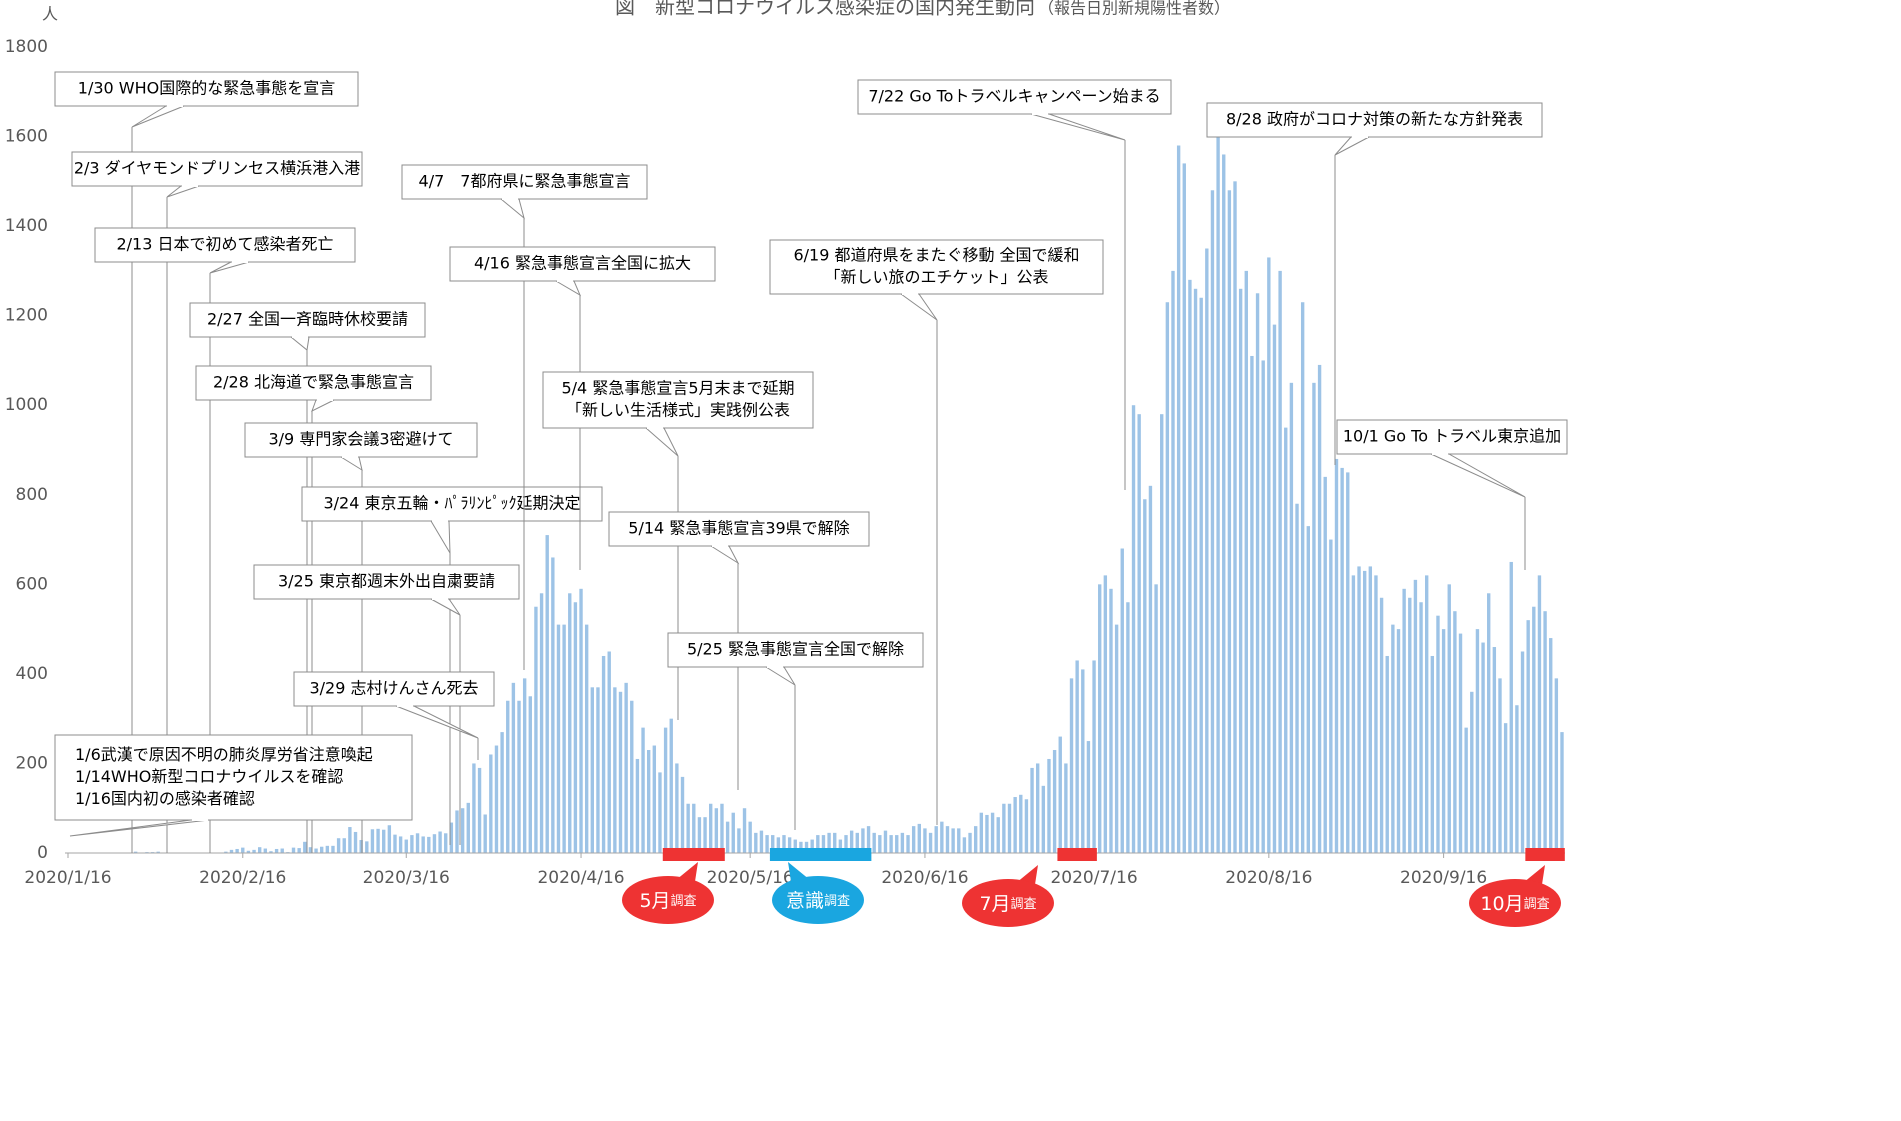 This screenshot has height=1121, width=1901. Describe the element at coordinates (1014, 96) in the screenshot. I see `callout-text: 7/22 Go Toトラベルキャンペーン始まる` at that location.